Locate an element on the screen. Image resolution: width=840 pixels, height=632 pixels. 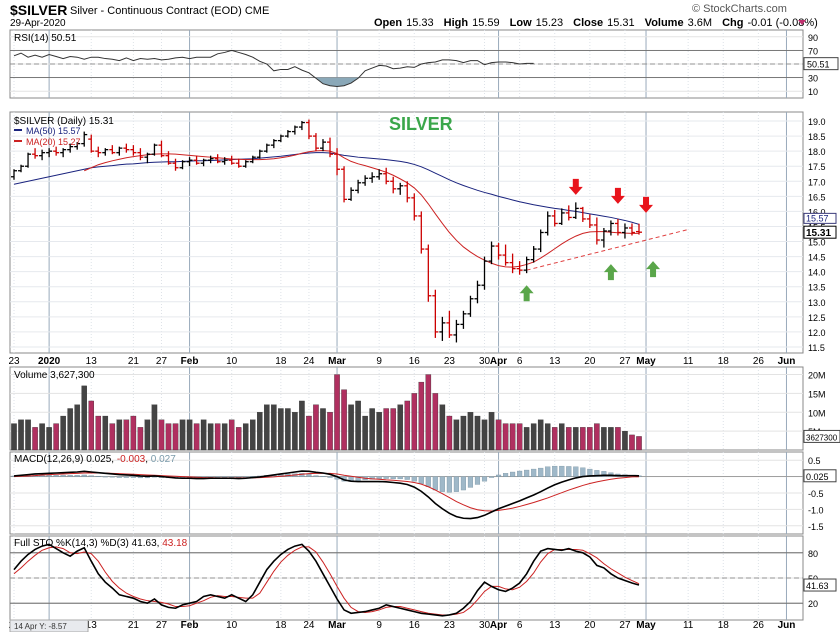
macd-legend-sep: , is located at coordinates (114, 459).